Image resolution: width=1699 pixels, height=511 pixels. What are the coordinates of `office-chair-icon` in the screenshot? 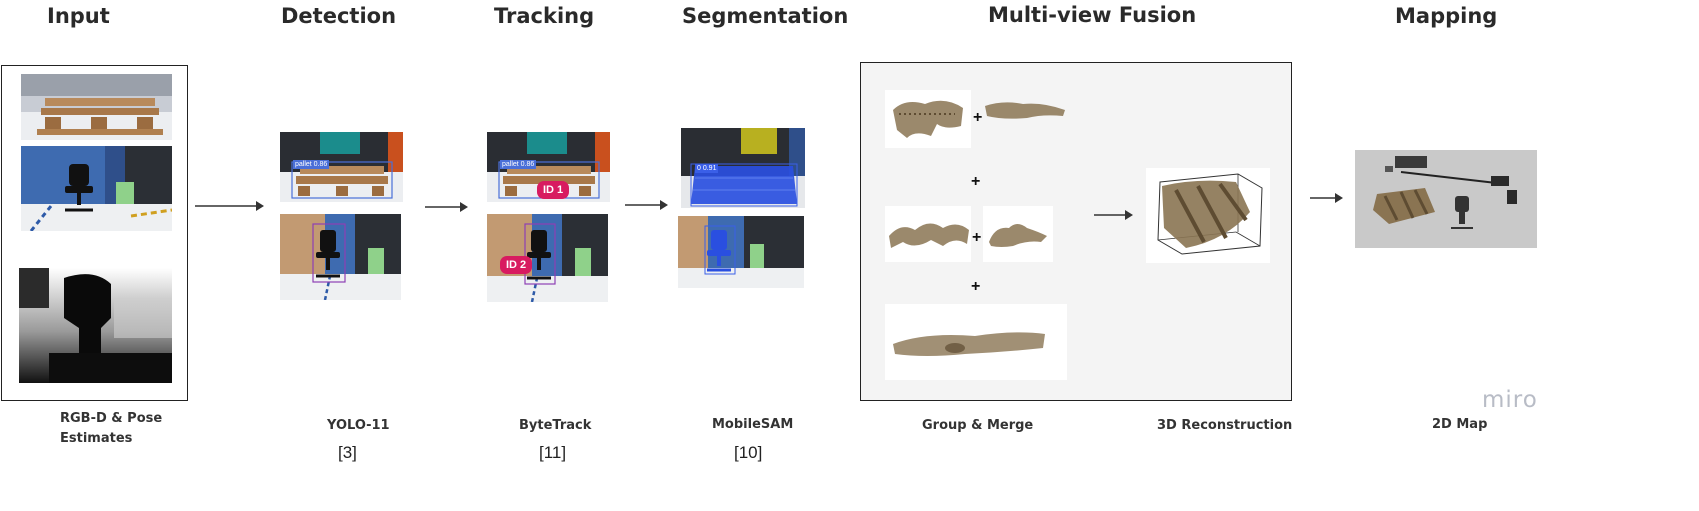 It's located at (96, 188).